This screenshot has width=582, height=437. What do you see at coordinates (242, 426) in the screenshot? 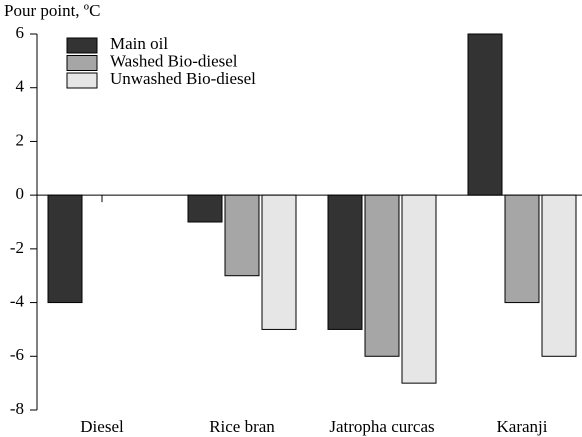
I see `x-tick-label: Rice bran` at bounding box center [242, 426].